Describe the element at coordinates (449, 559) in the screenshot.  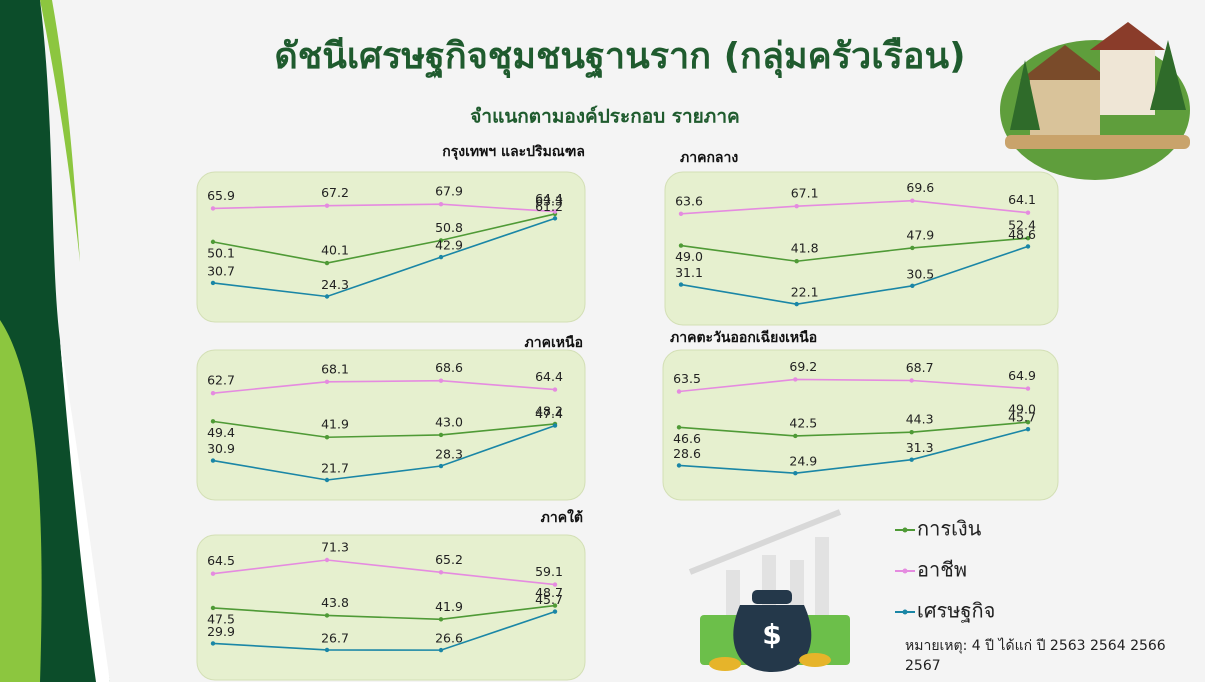
I see `value-label: 65.2` at that location.